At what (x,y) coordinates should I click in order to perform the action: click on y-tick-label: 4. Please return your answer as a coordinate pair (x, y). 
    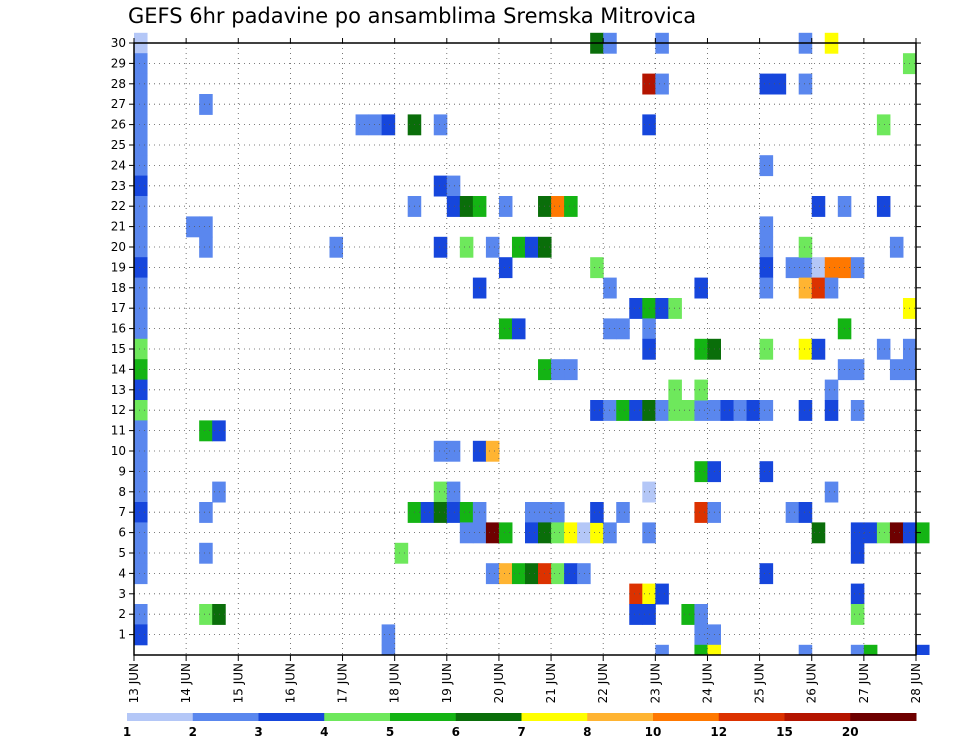
    Looking at the image, I should click on (122, 573).